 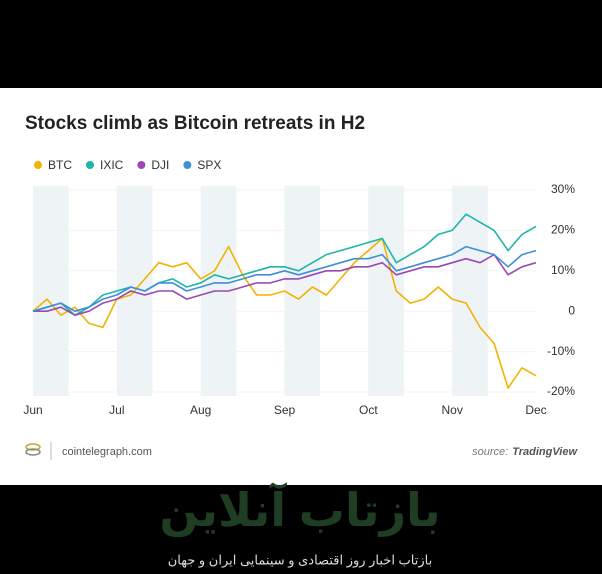 What do you see at coordinates (563, 189) in the screenshot?
I see `y-tick-label: 30%` at bounding box center [563, 189].